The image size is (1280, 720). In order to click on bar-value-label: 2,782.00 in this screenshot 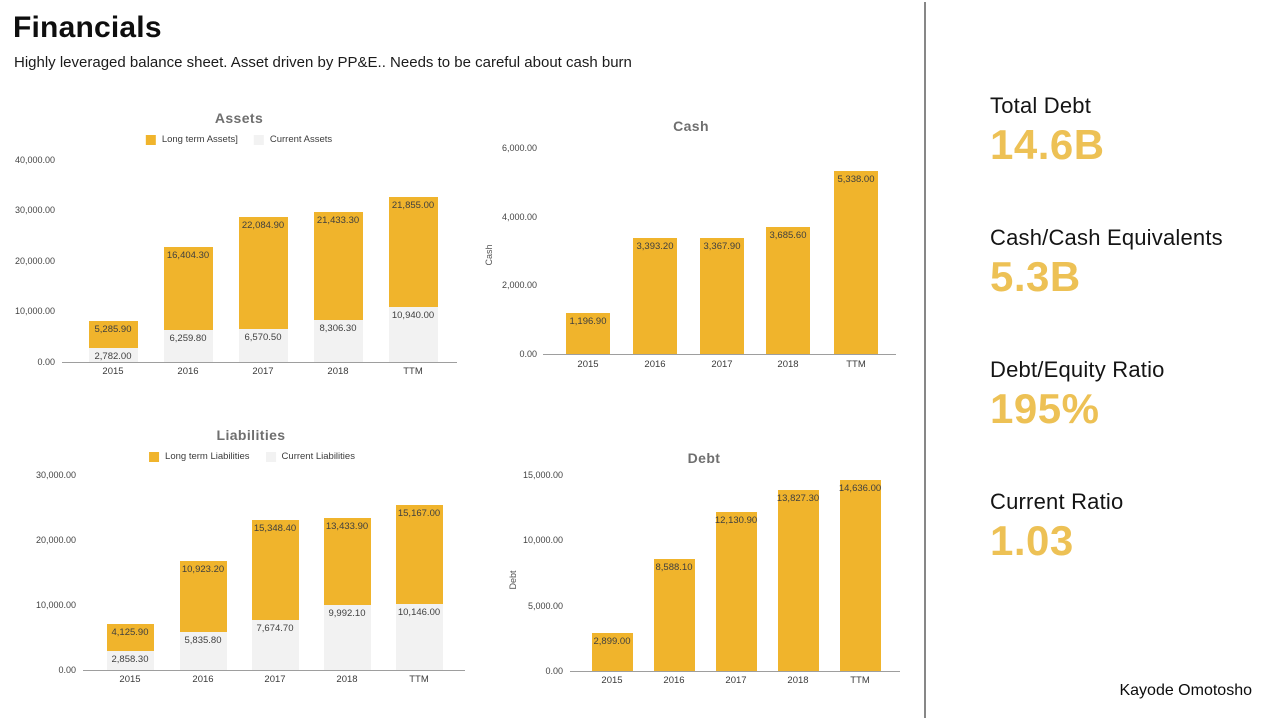, I will do `click(113, 356)`.